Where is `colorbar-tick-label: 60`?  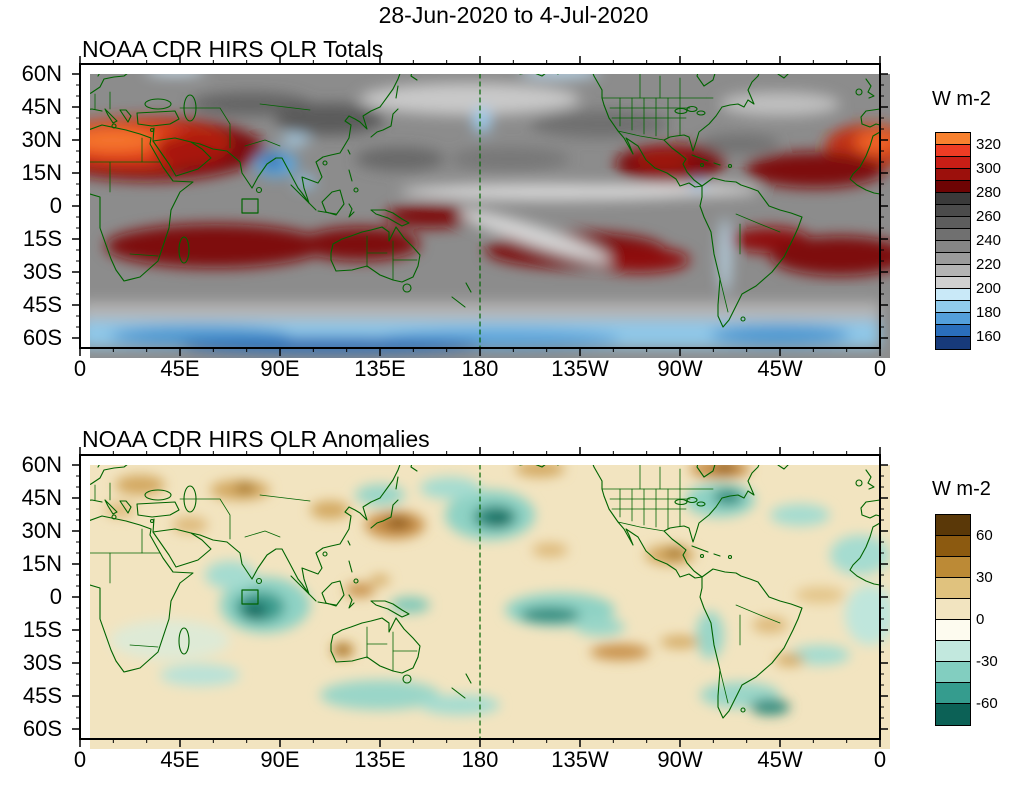 colorbar-tick-label: 60 is located at coordinates (984, 535).